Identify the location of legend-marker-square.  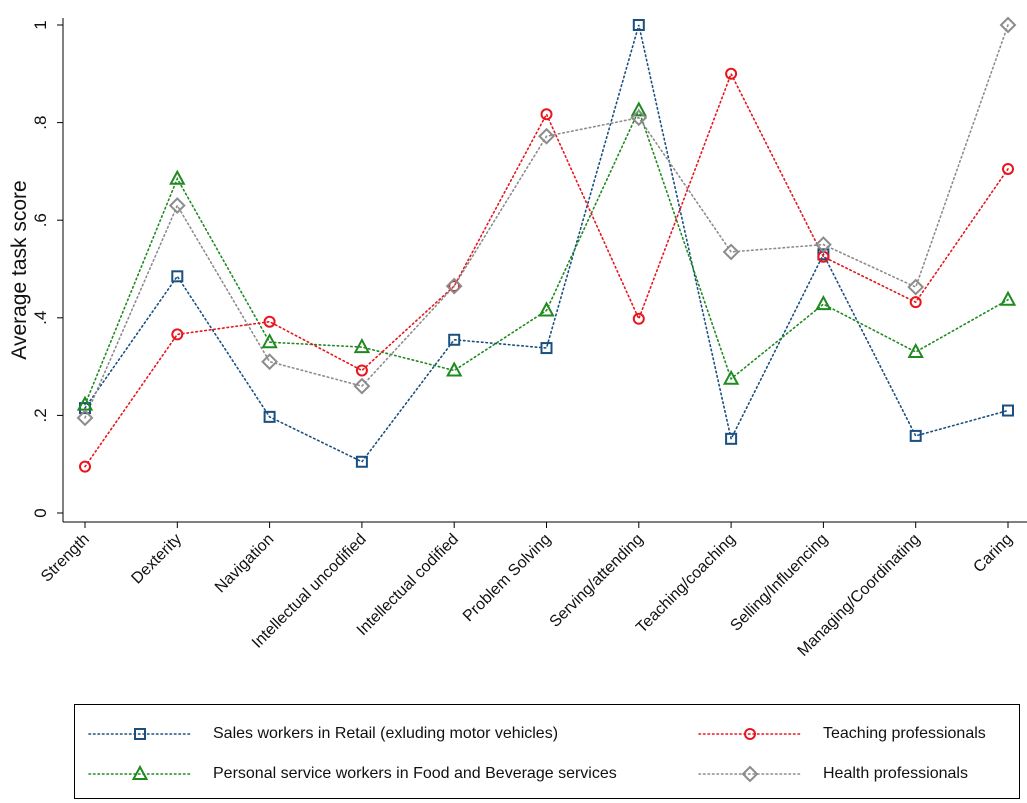
(140, 734).